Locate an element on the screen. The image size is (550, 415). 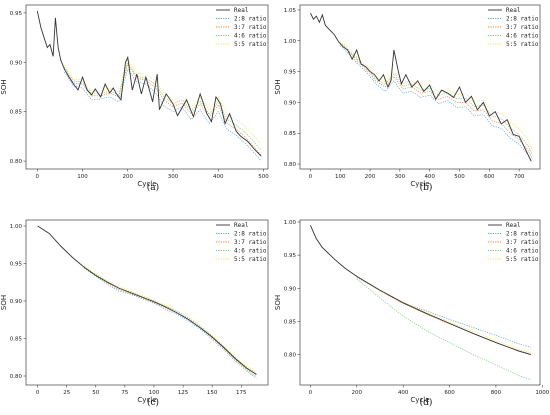
x-tick-label: 125 is located at coordinates (183, 393).